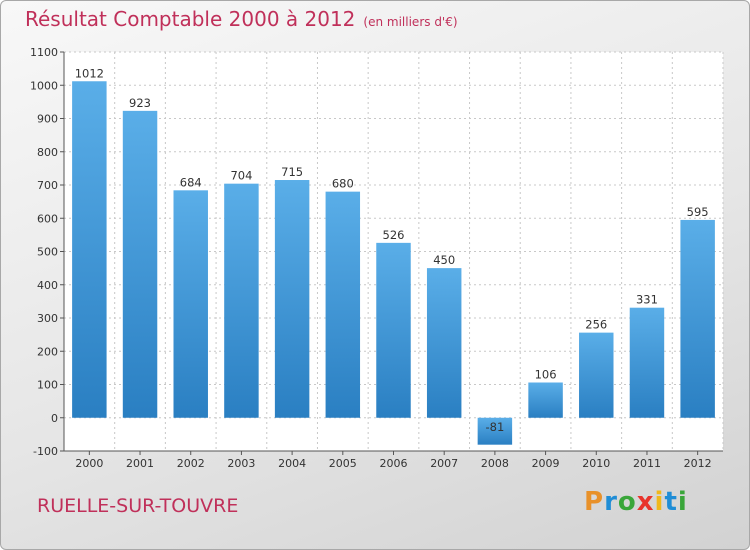  Describe the element at coordinates (140, 463) in the screenshot. I see `x-tick-label: 2001` at that location.